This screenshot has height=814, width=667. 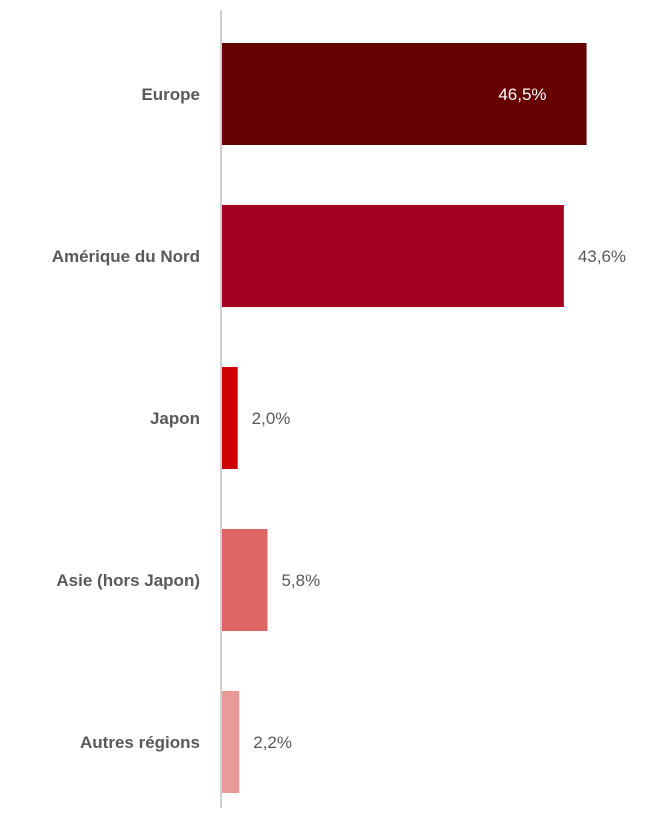 What do you see at coordinates (126, 256) in the screenshot?
I see `category-label-1: Amérique du Nord` at bounding box center [126, 256].